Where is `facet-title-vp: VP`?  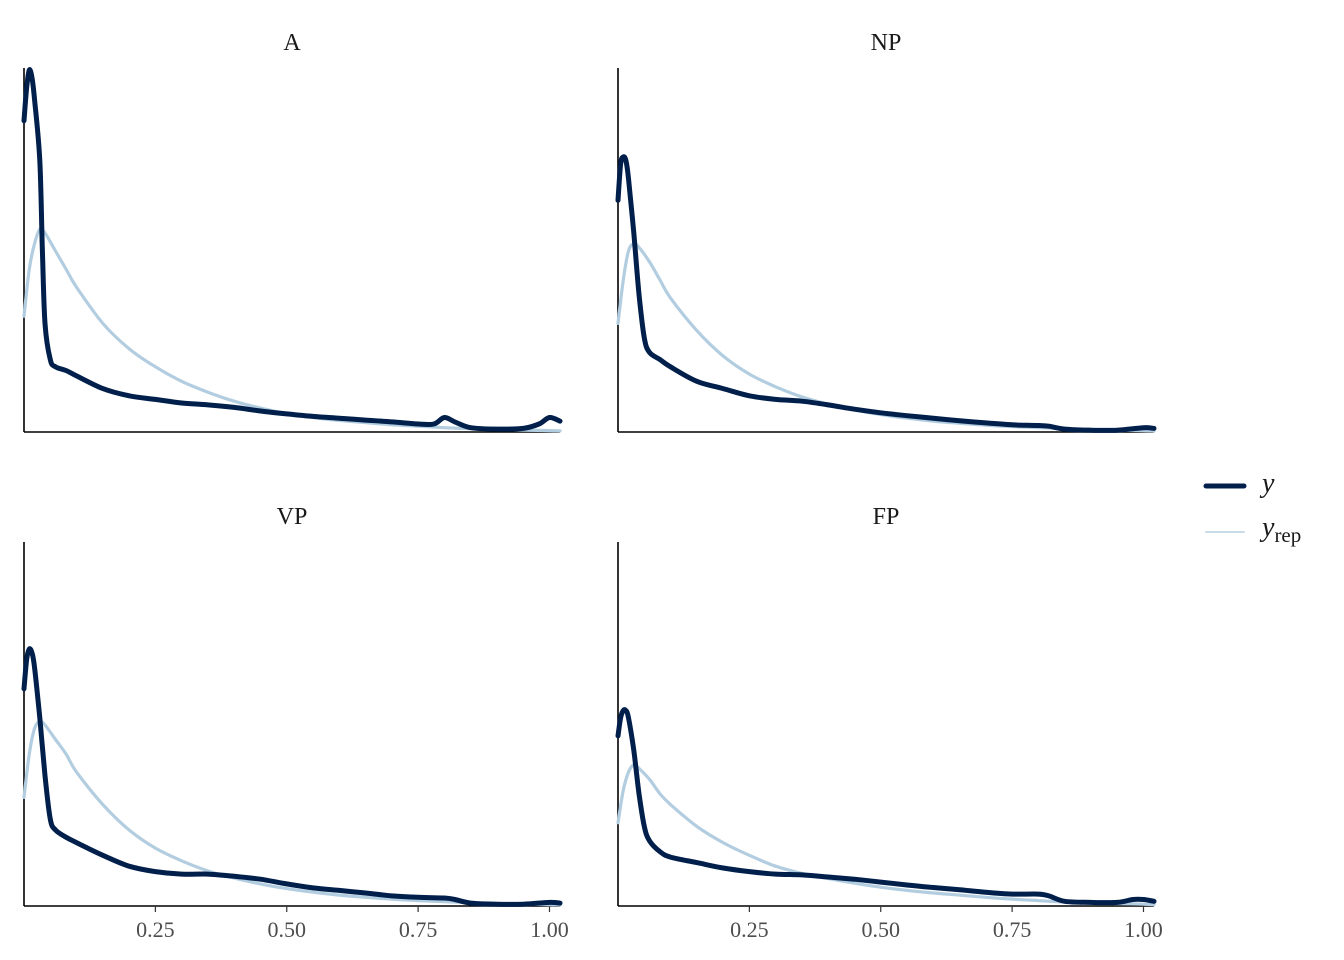 facet-title-vp: VP is located at coordinates (292, 517).